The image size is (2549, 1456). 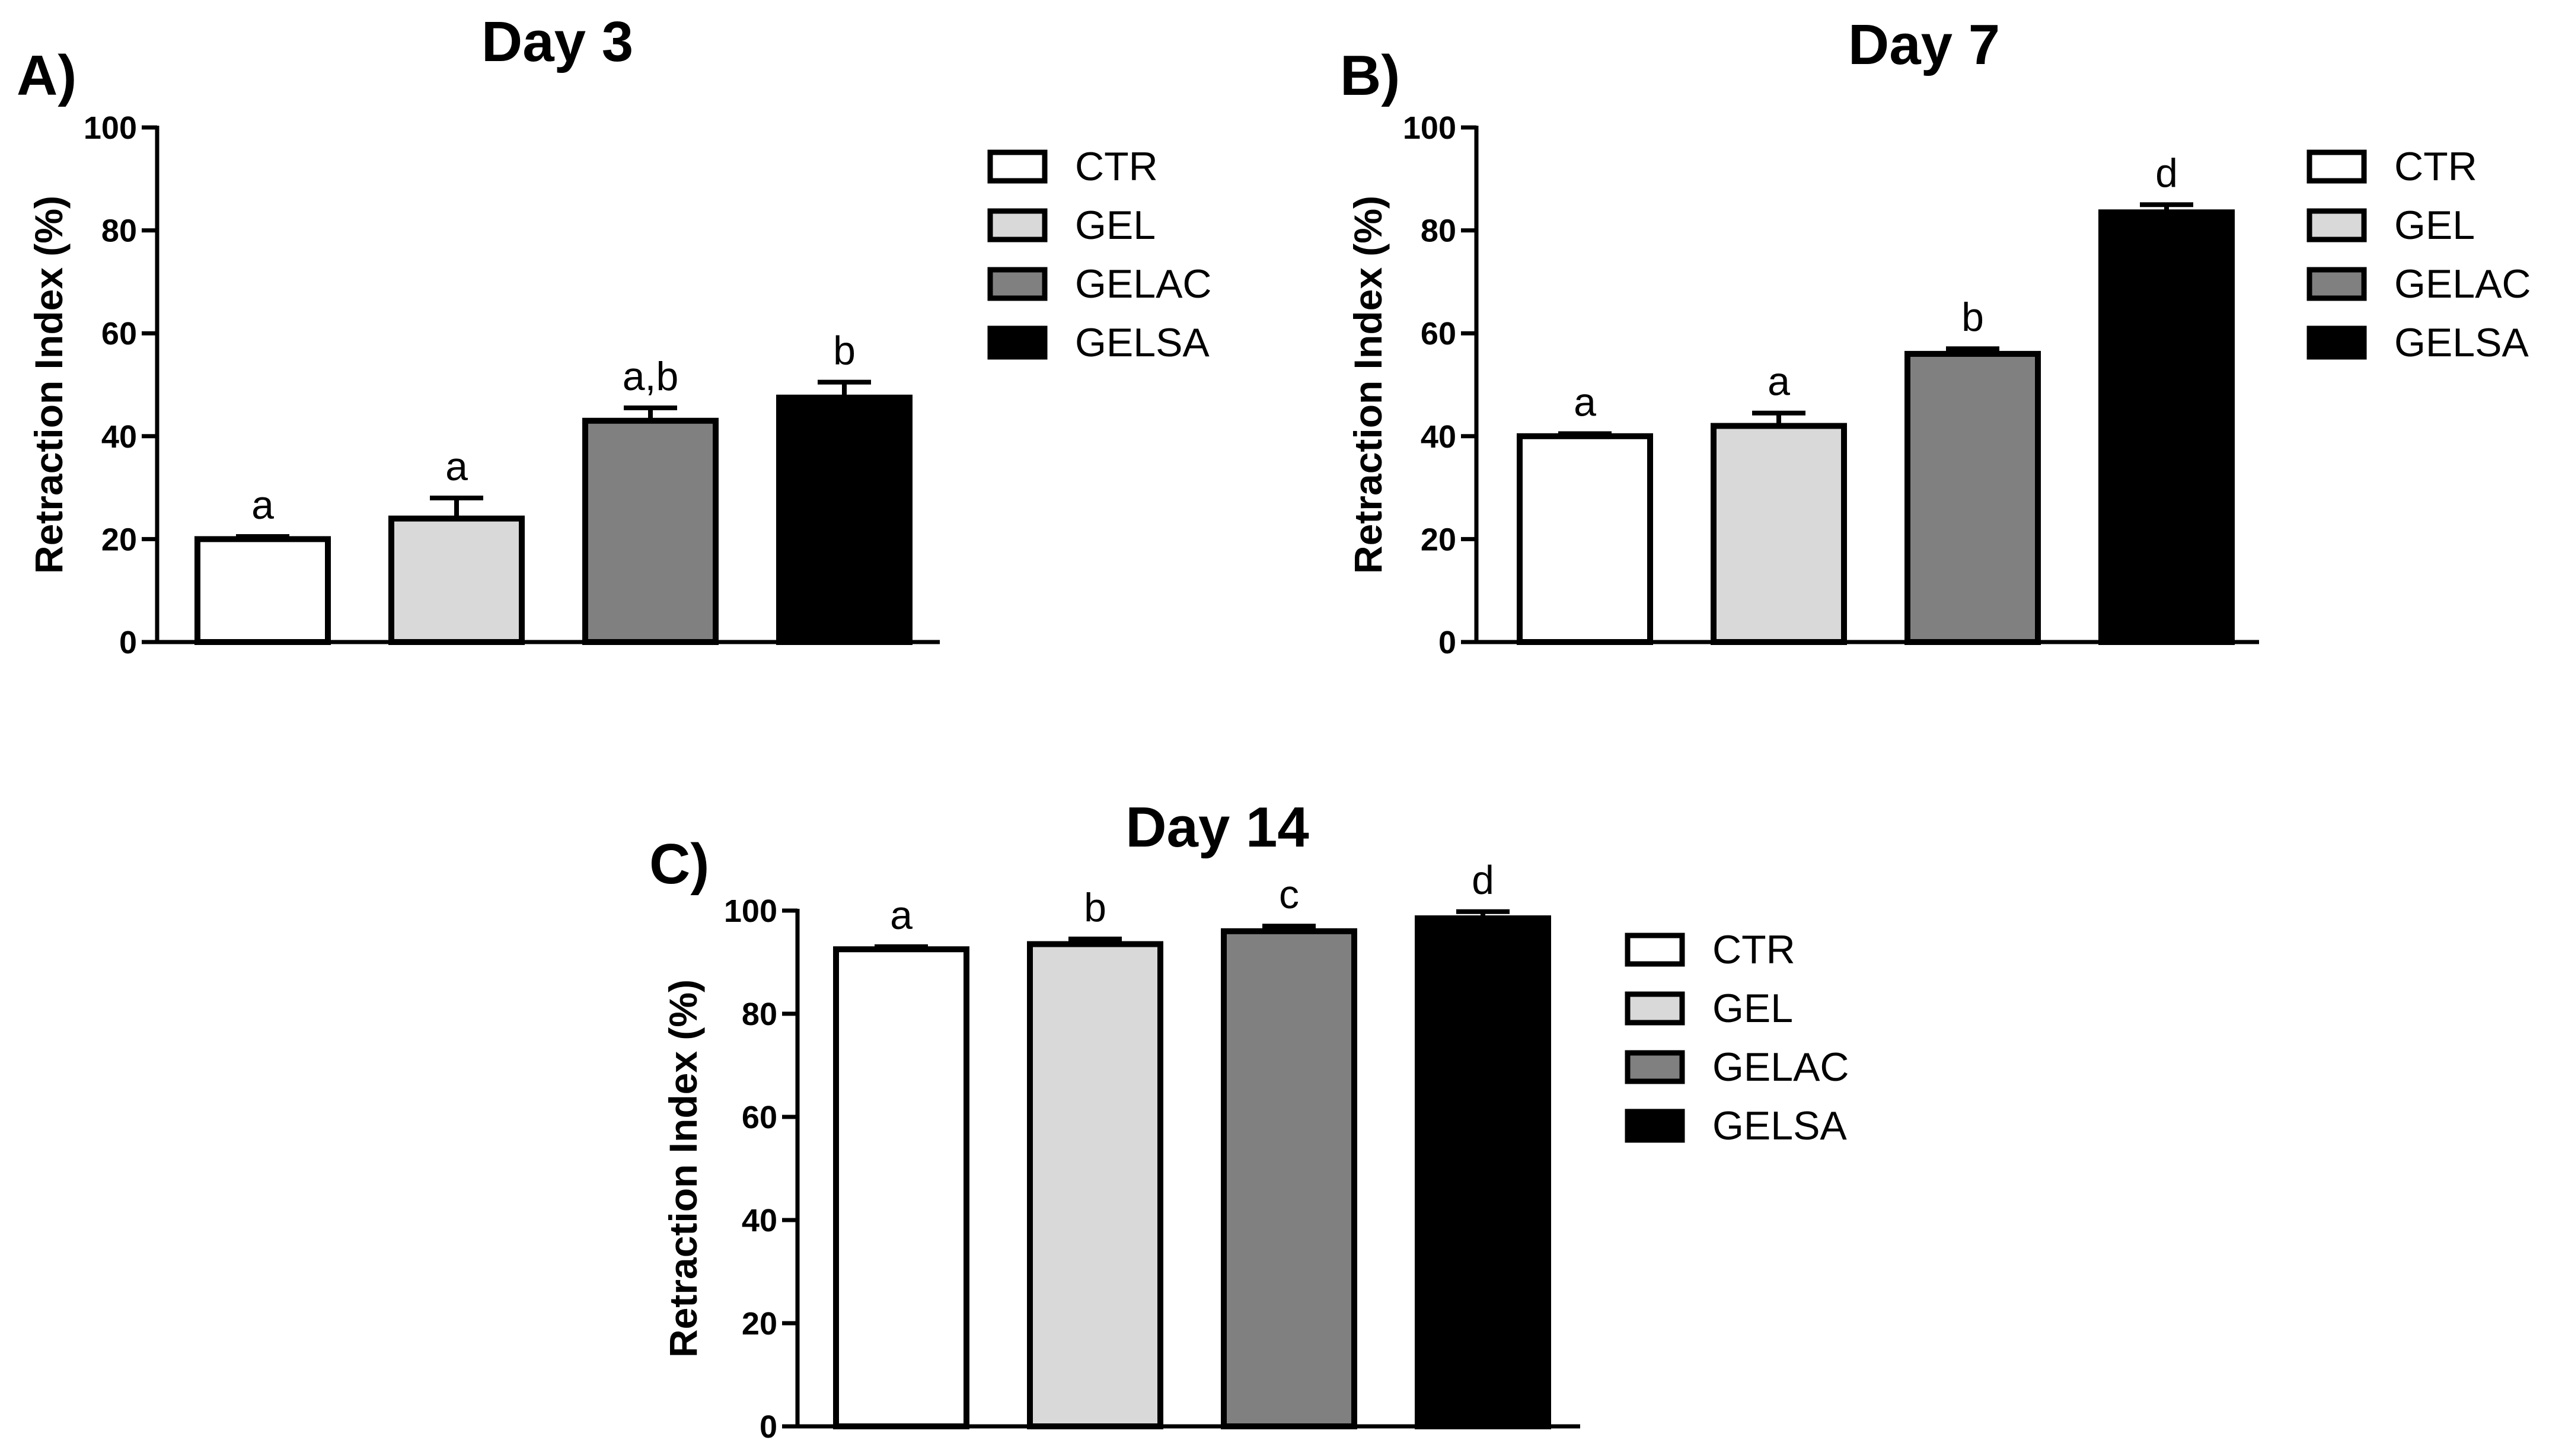 I want to click on panel-label: C), so click(x=679, y=864).